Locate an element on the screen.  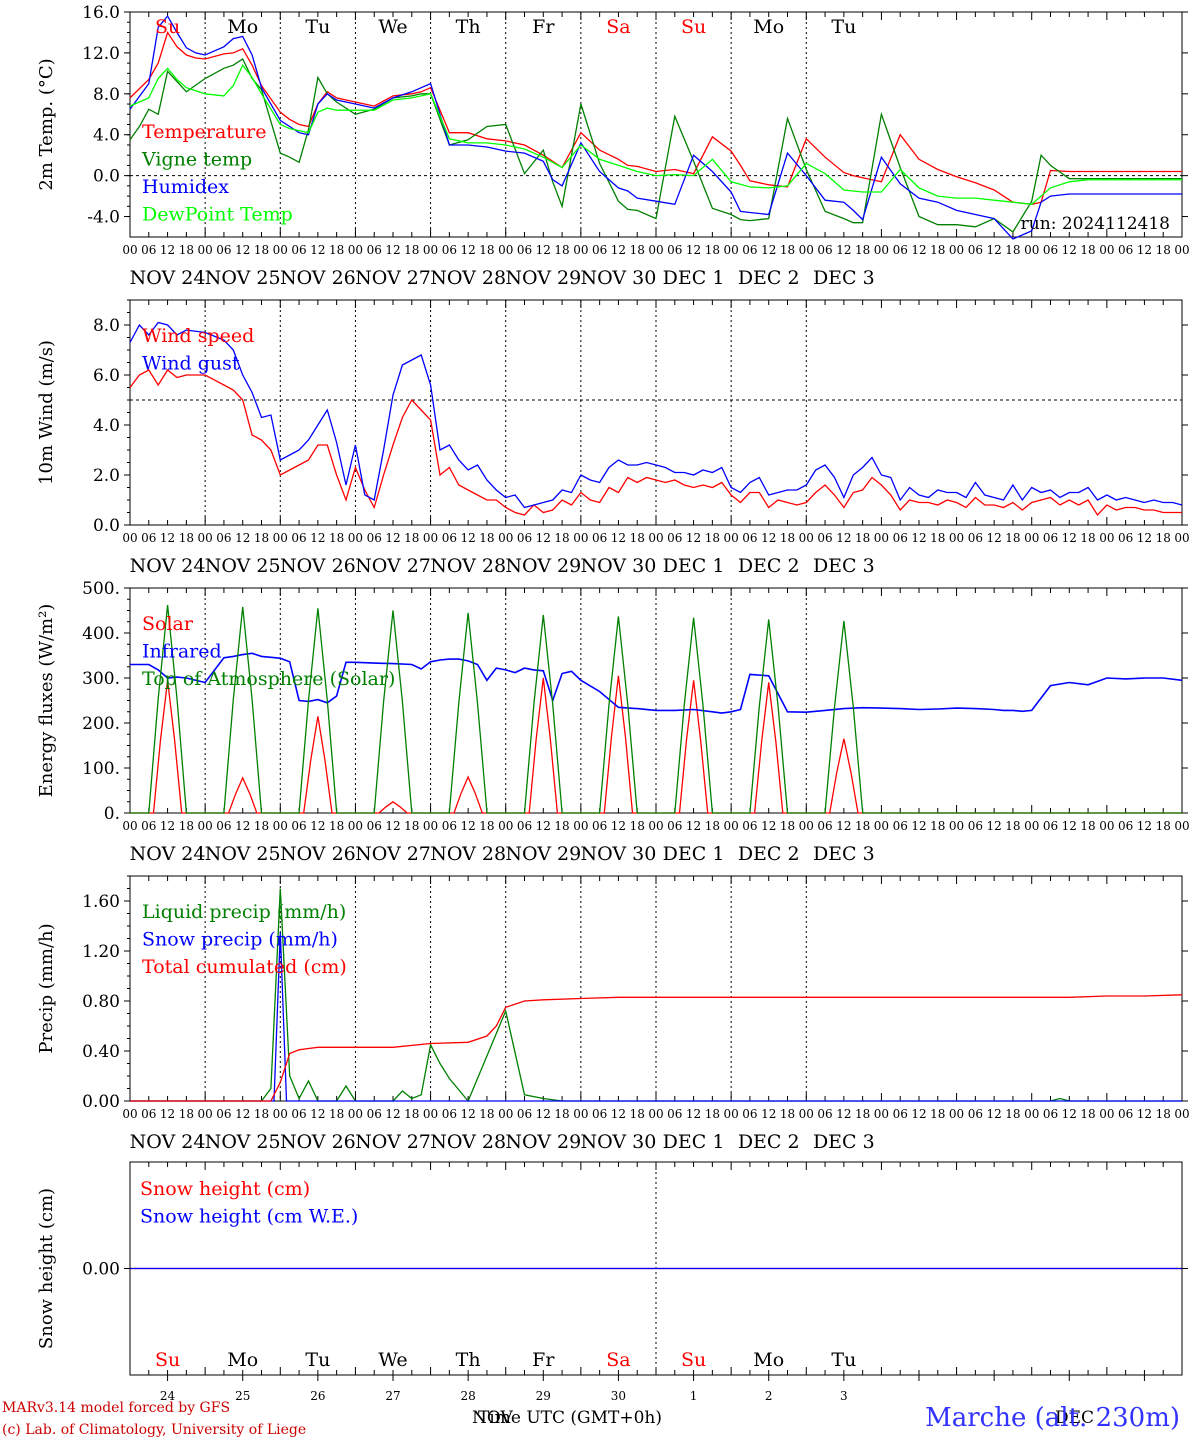
weekday-label-bottom: Mo is located at coordinates (242, 1360).